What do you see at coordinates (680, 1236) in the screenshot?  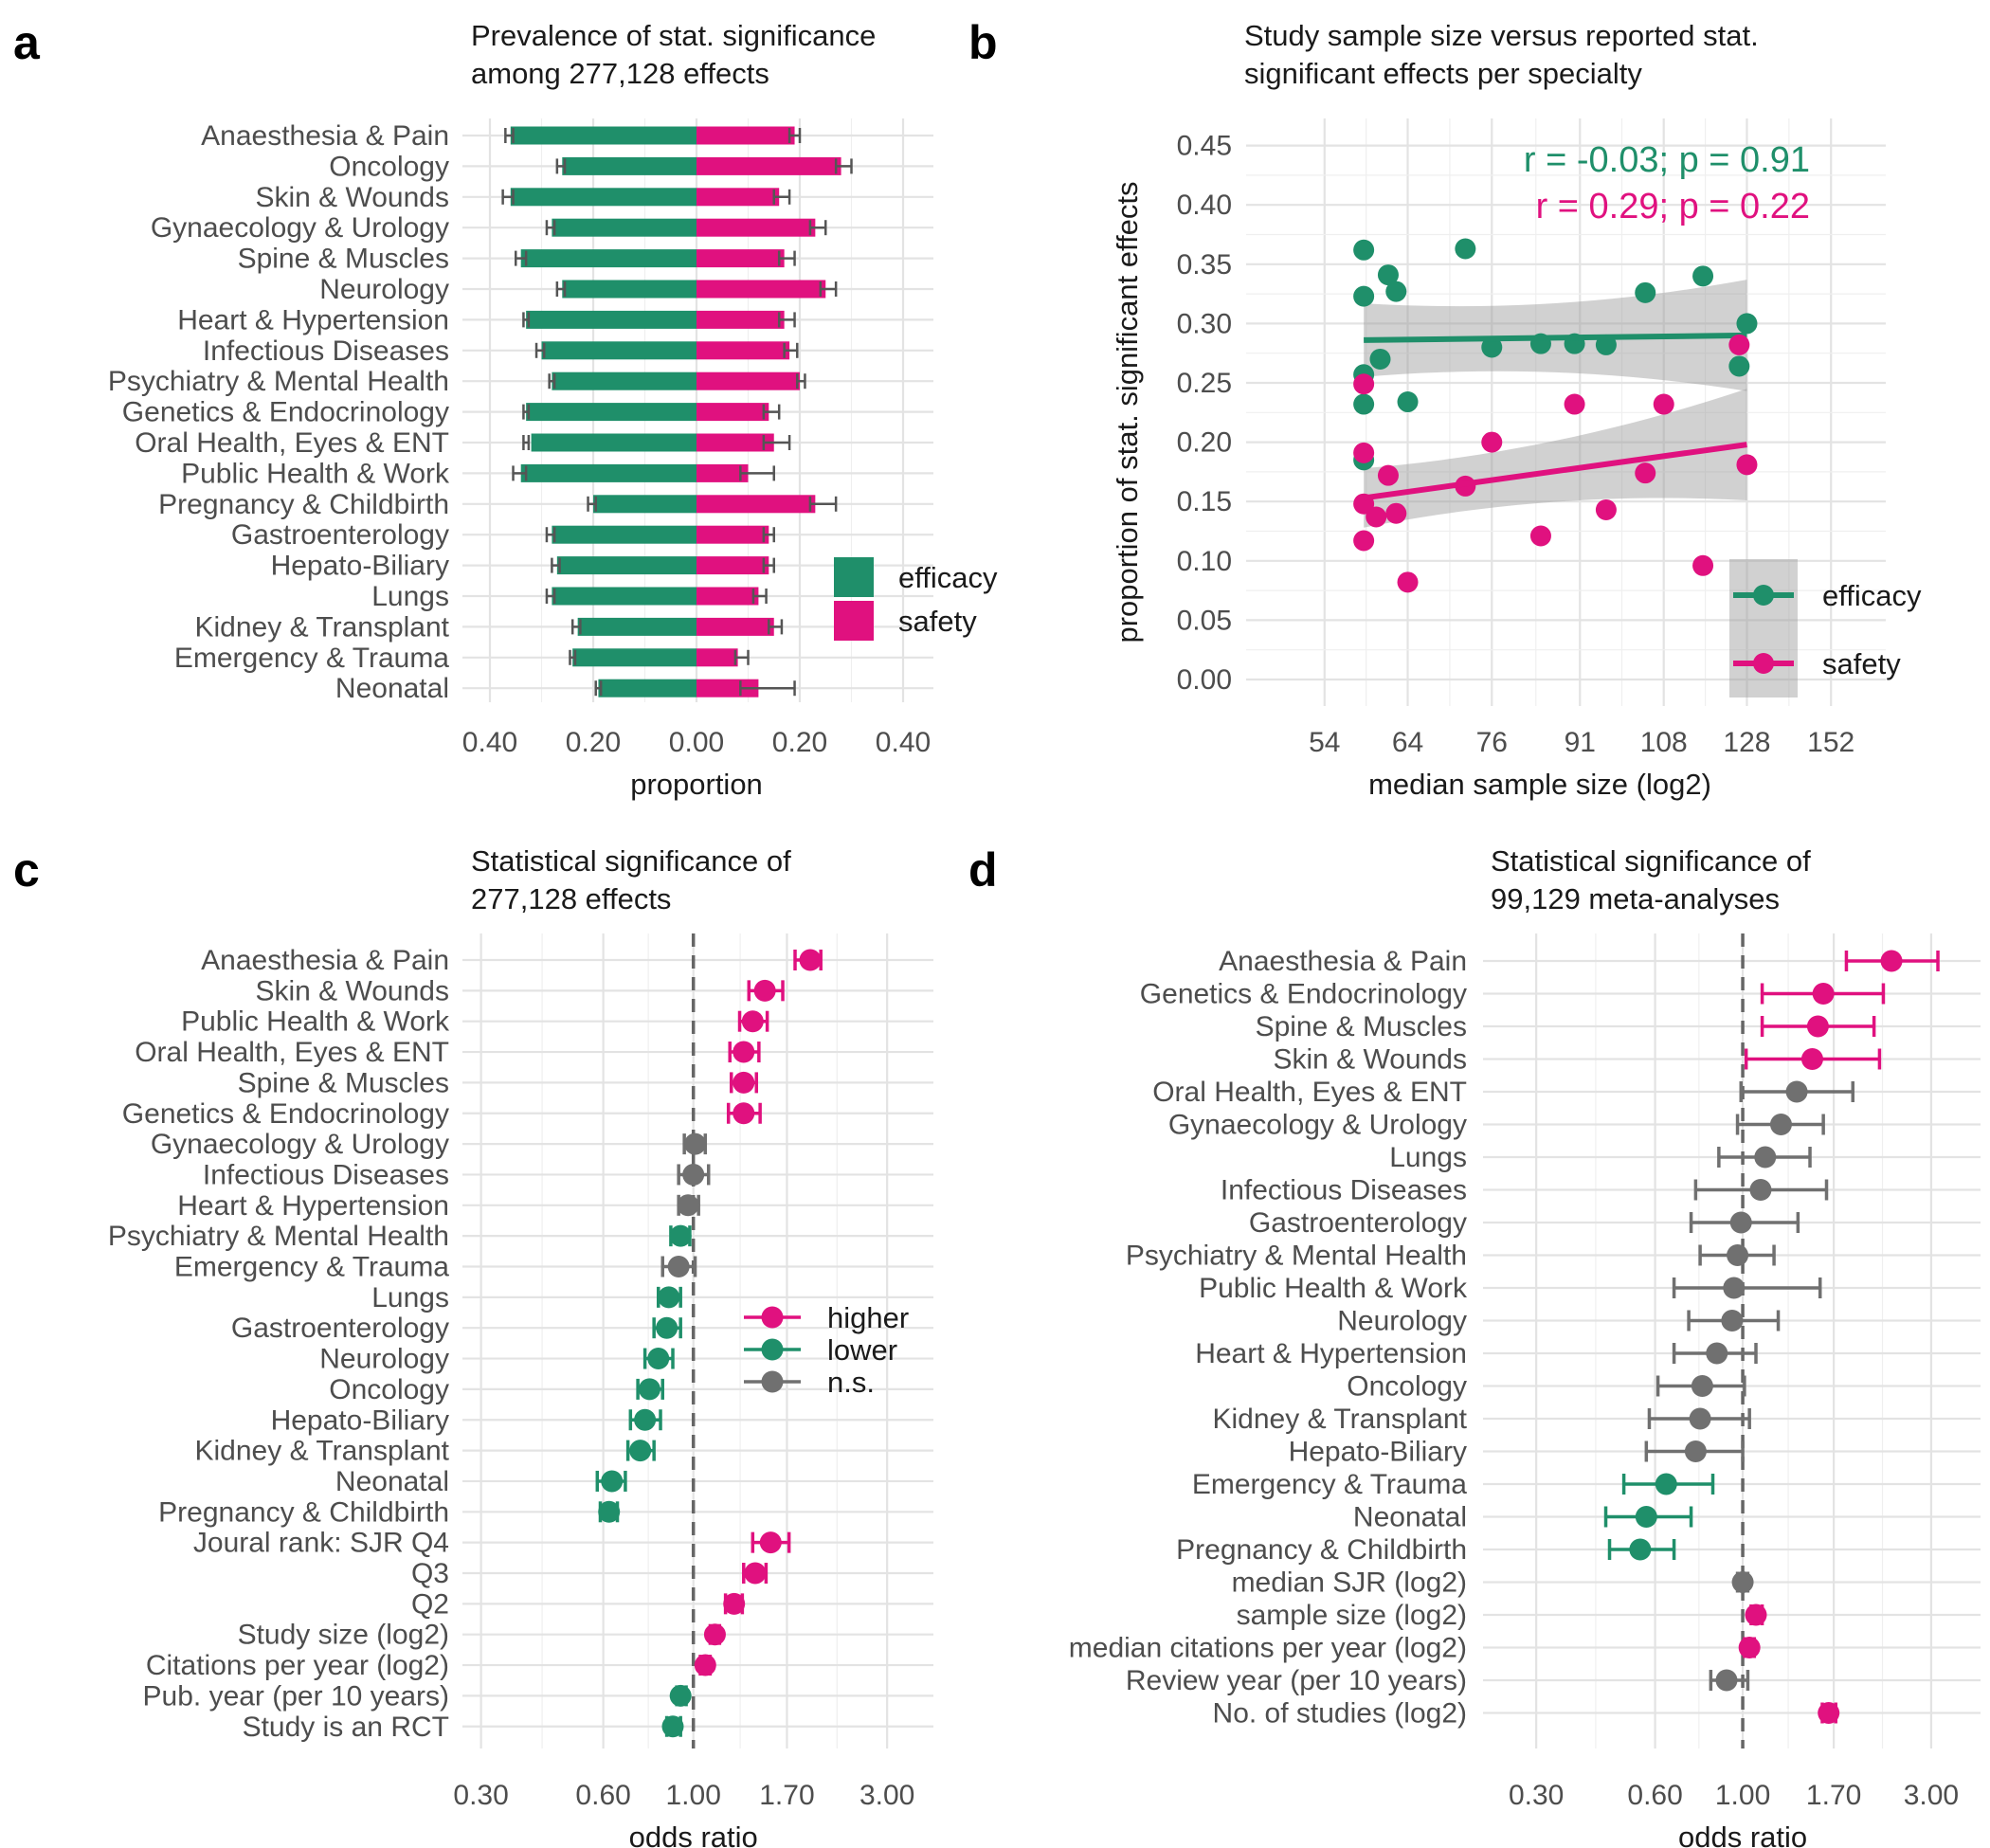 I see `or-point-psychiatry-mental-health` at bounding box center [680, 1236].